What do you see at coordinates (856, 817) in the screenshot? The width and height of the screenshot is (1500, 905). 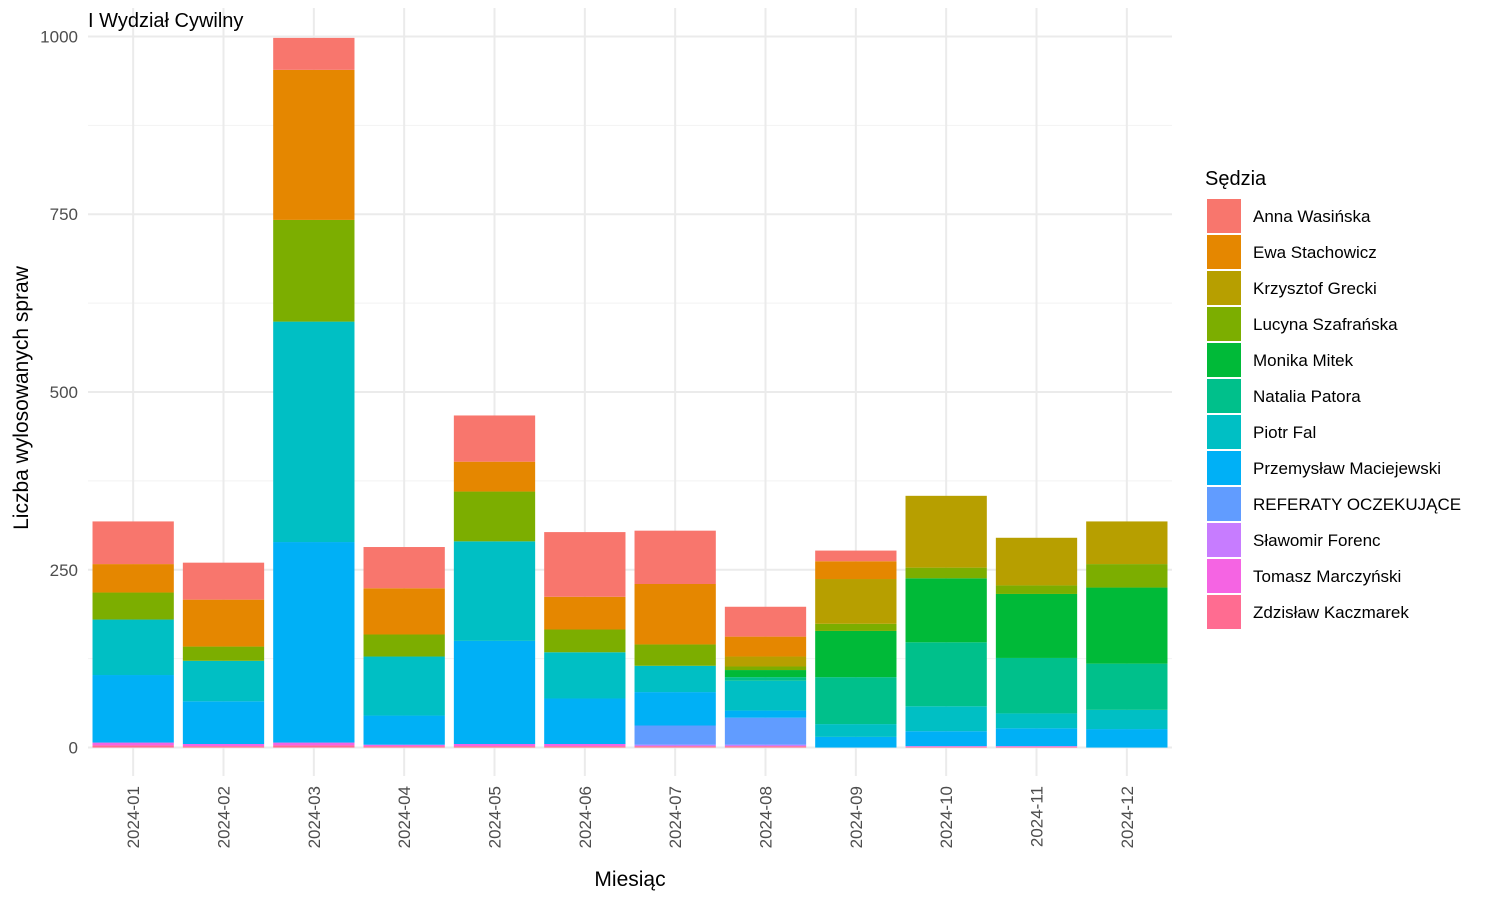 I see `x-tick-label: 2024-09` at bounding box center [856, 817].